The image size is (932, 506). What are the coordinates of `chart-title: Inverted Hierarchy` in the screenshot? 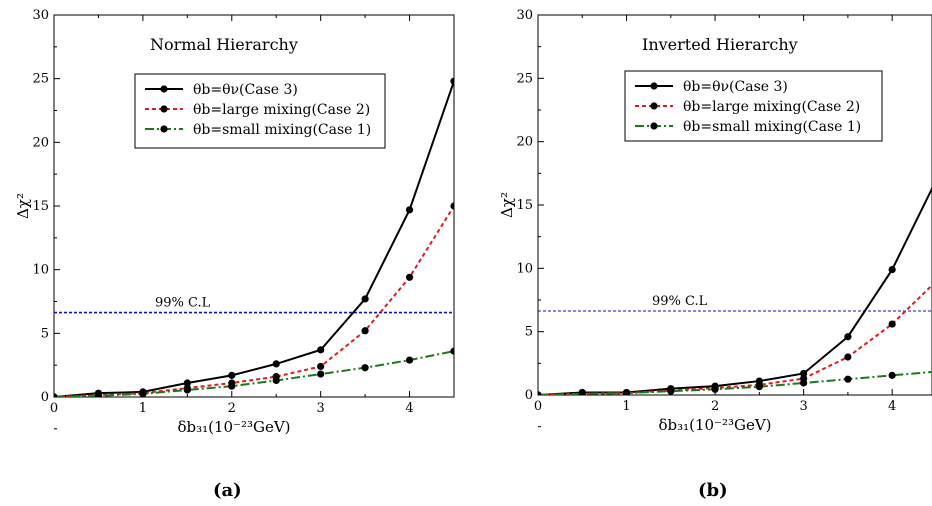 It's located at (720, 44).